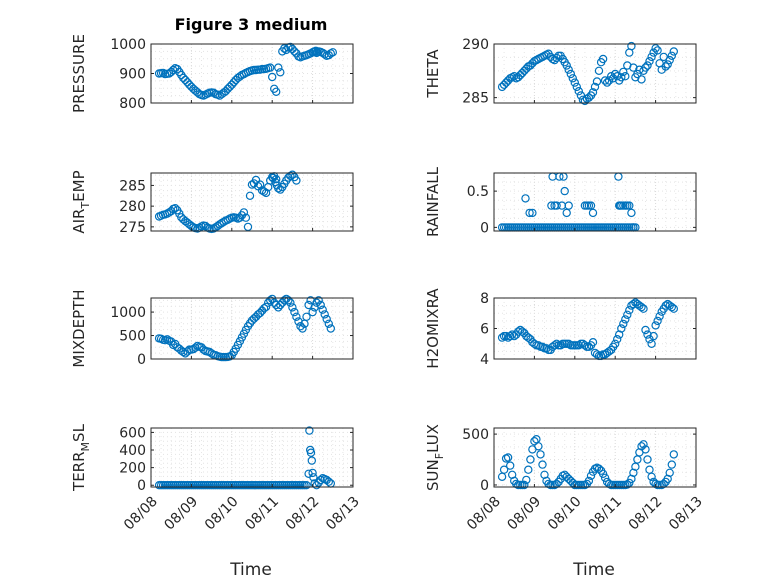 The image size is (778, 583). Describe the element at coordinates (593, 570) in the screenshot. I see `x-axis-label-right: Time` at that location.